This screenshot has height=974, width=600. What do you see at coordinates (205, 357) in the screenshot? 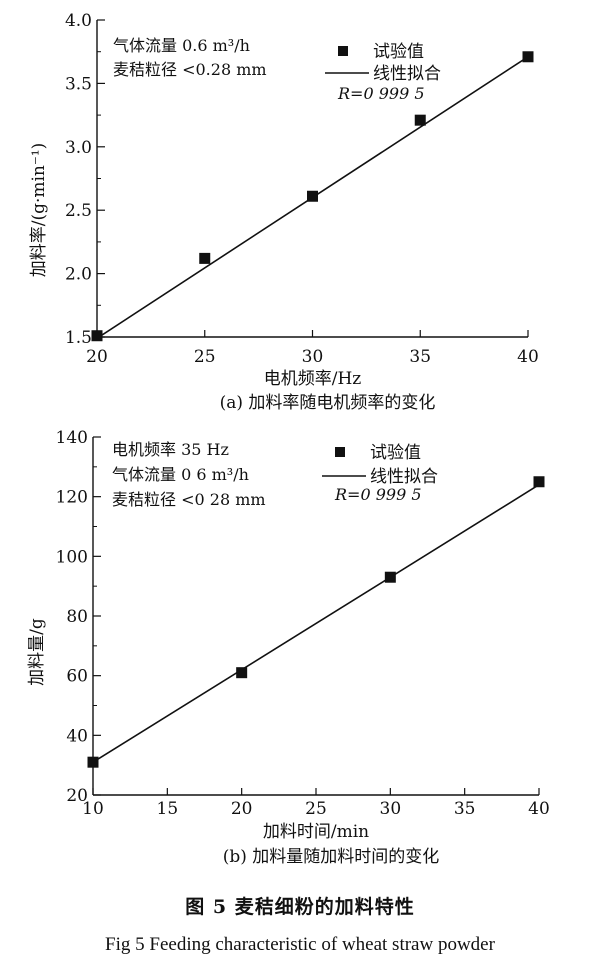
I see `panel-a-x-tick-label: 25` at bounding box center [205, 357].